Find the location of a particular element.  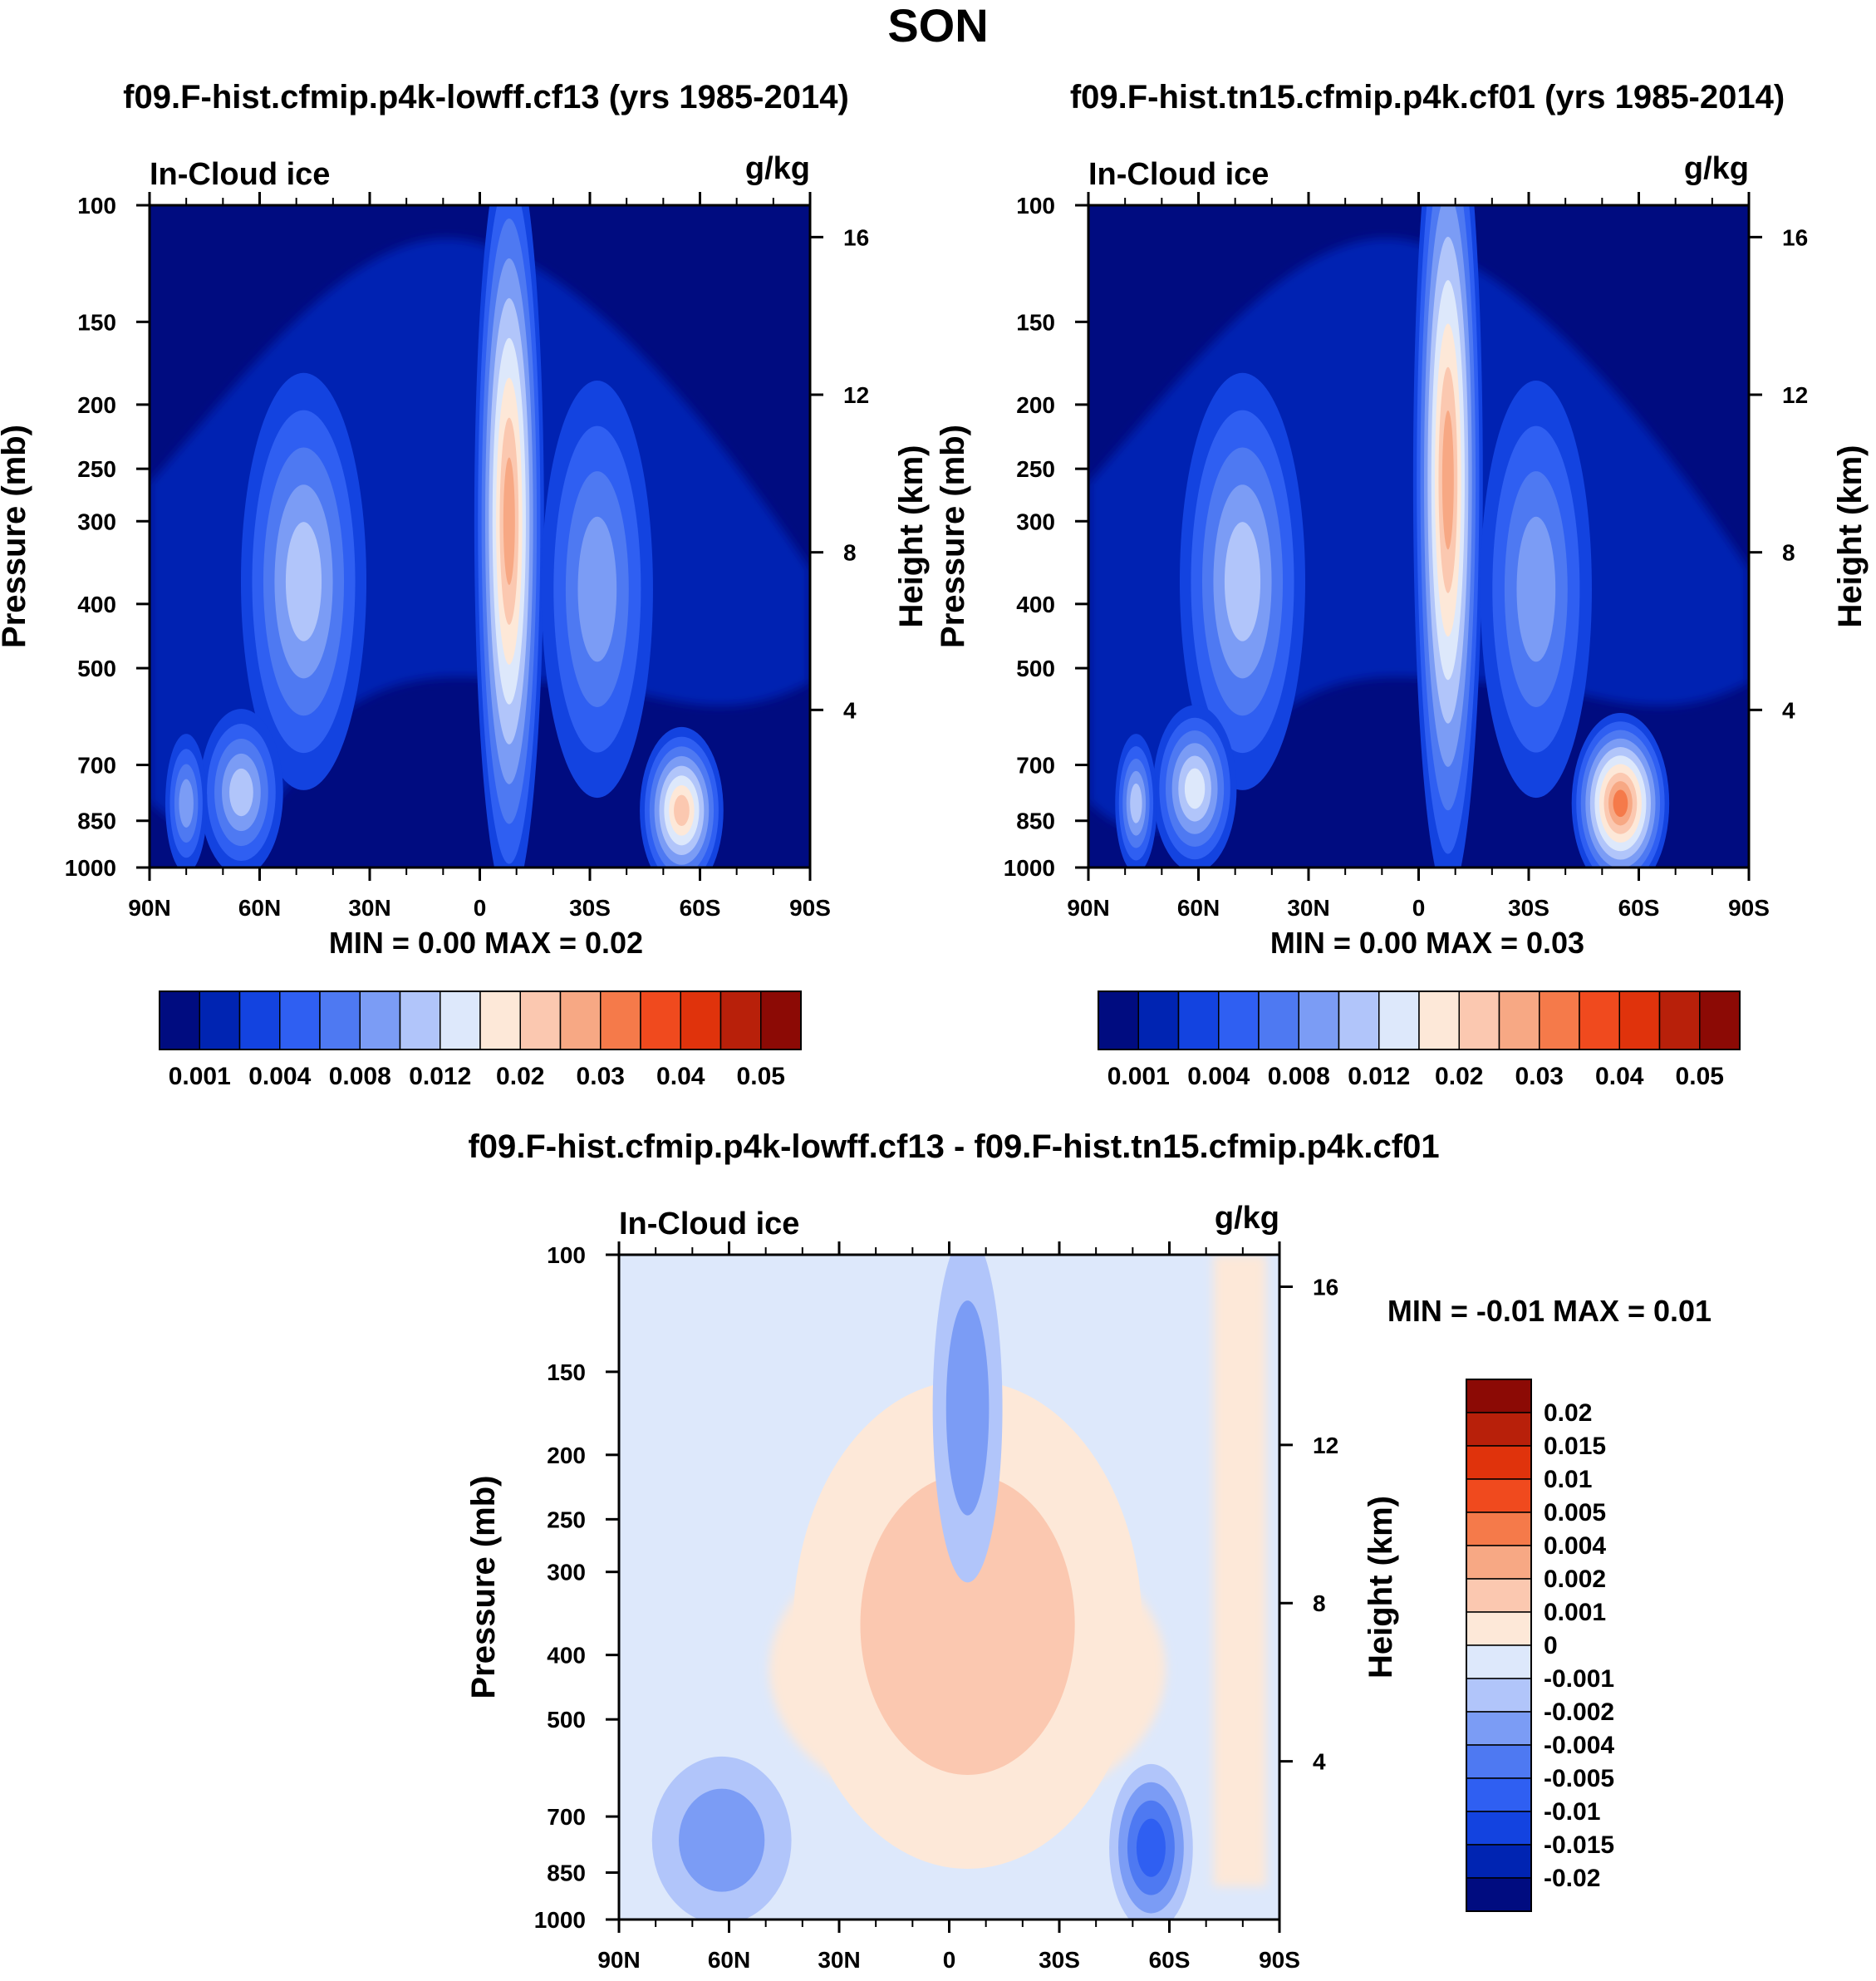

x-tick-label: 30S is located at coordinates (590, 908).